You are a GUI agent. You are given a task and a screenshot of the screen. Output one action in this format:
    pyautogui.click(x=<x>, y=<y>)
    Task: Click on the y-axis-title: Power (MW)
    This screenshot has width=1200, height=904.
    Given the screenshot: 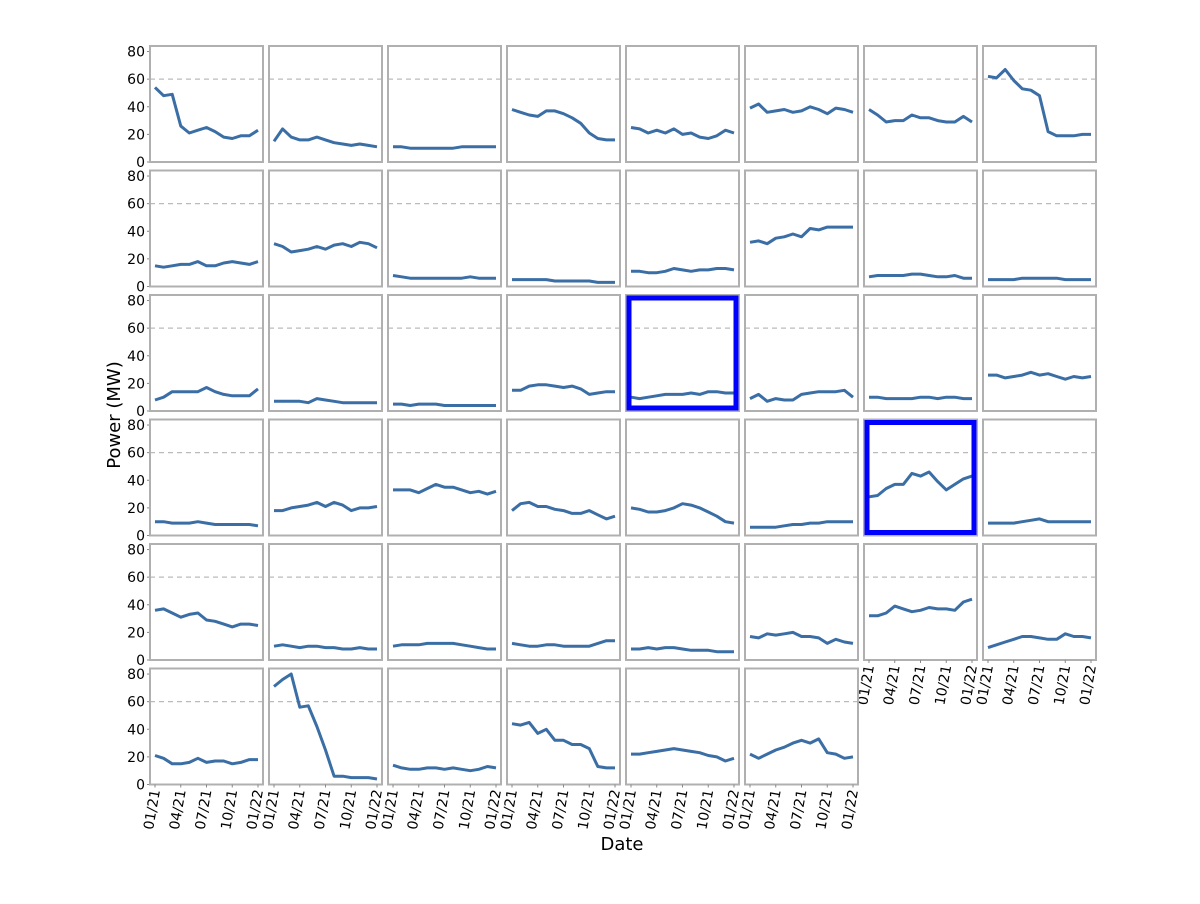 What is the action you would take?
    pyautogui.click(x=114, y=415)
    